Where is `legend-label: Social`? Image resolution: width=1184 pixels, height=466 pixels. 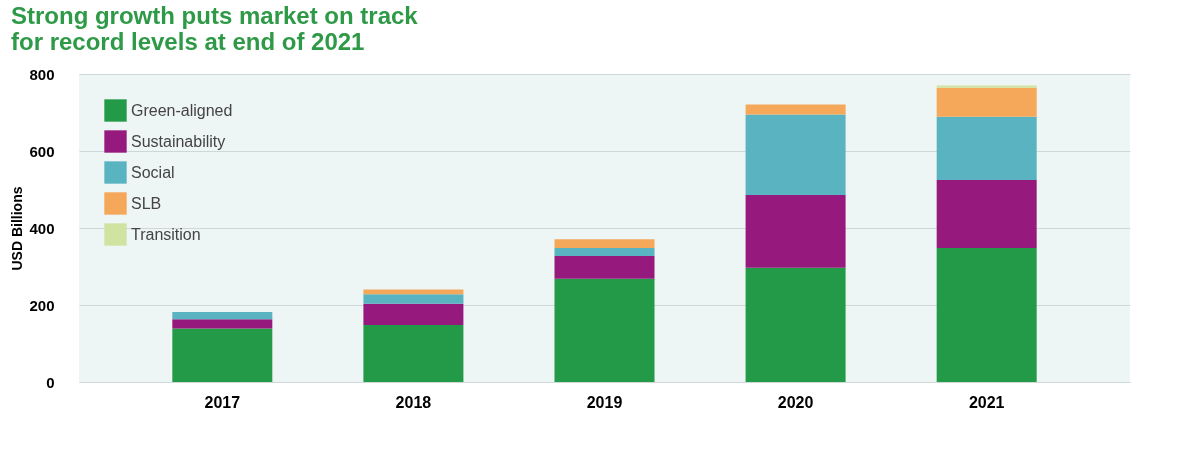
legend-label: Social is located at coordinates (153, 172).